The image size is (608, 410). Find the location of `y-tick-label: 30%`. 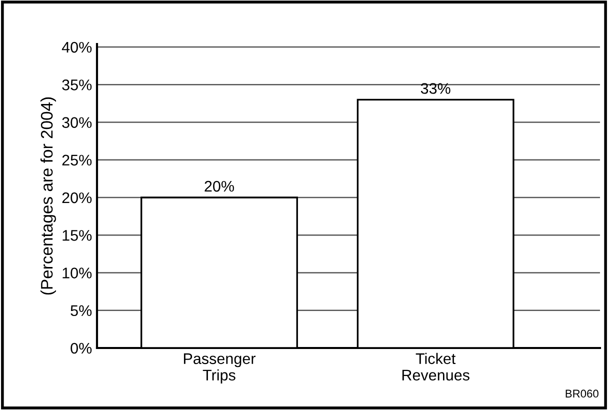

y-tick-label: 30% is located at coordinates (77, 122).